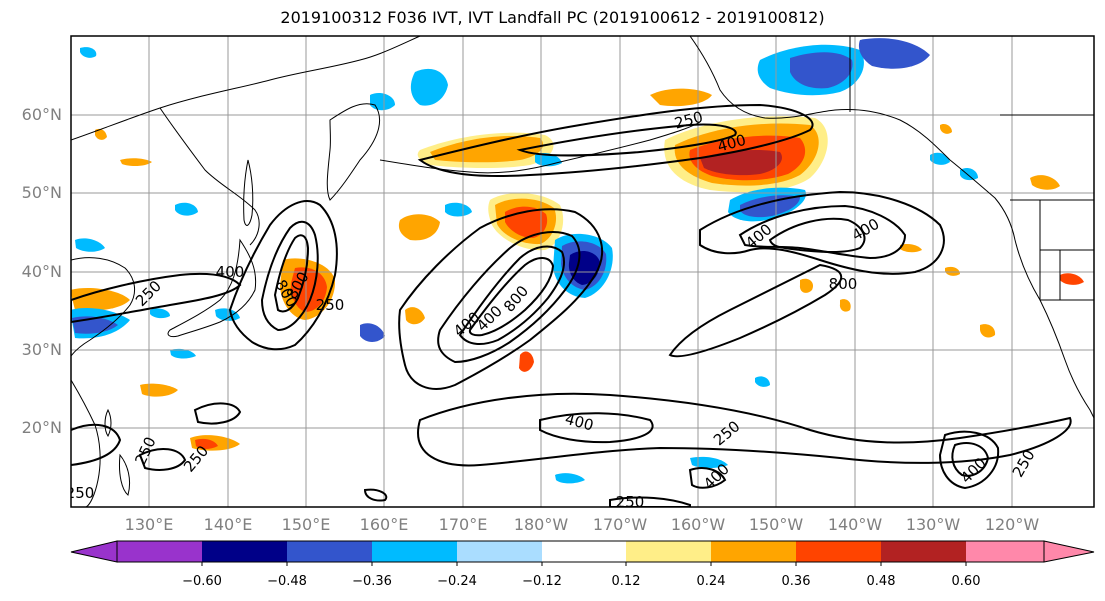 The height and width of the screenshot is (601, 1105). Describe the element at coordinates (283, 275) in the screenshot. I see `contour-west-ar` at that location.